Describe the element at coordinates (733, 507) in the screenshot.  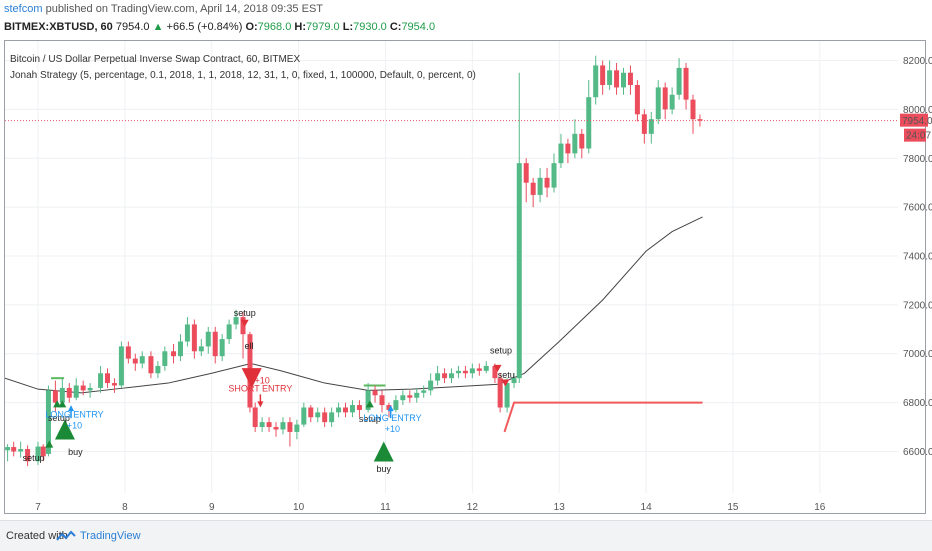
I see `x-tick-label: 15` at that location.